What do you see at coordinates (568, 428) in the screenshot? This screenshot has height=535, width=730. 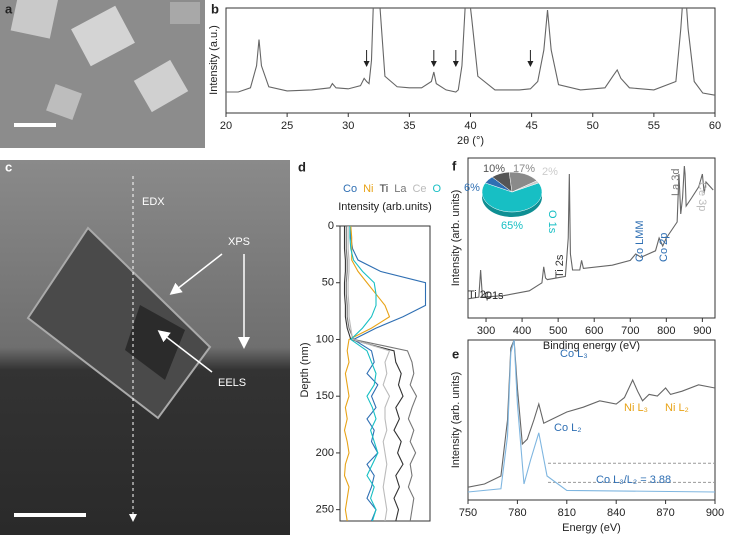 I see `annotation: Co L₂` at bounding box center [568, 428].